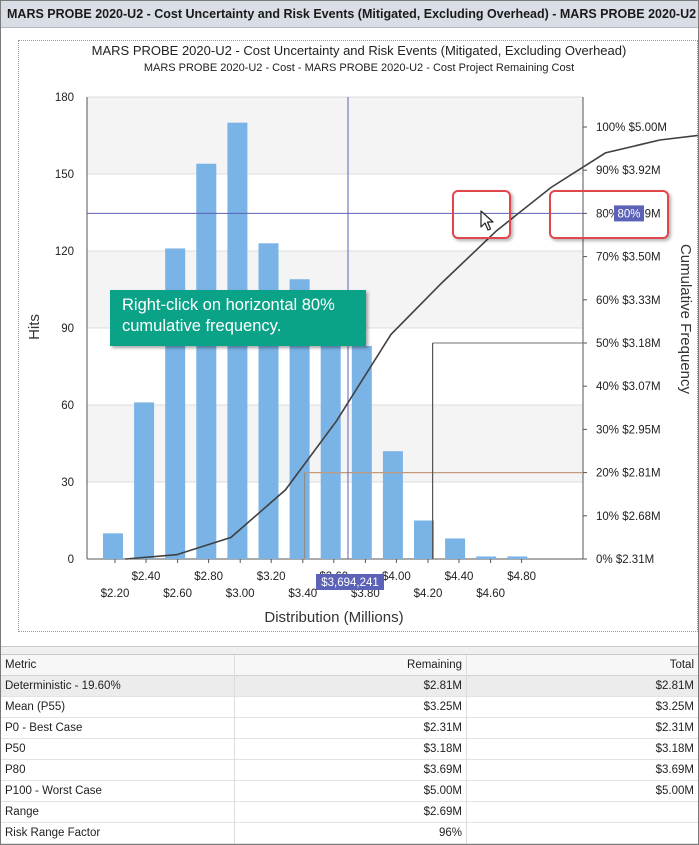 The height and width of the screenshot is (845, 699). What do you see at coordinates (240, 594) in the screenshot?
I see `x-tick-label: $3.00` at bounding box center [240, 594].